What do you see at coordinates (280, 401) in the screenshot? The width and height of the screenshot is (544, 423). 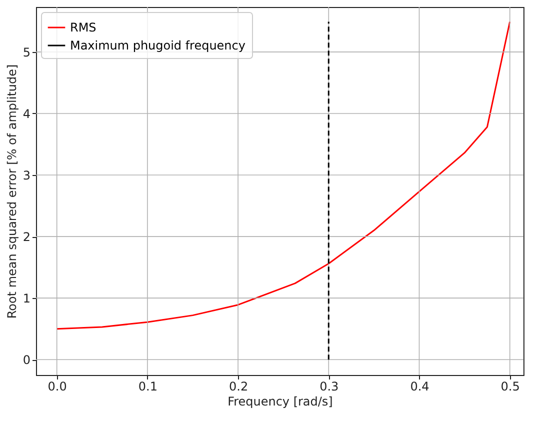 I see `x-axis-title: Frequency [rad/s]` at bounding box center [280, 401].